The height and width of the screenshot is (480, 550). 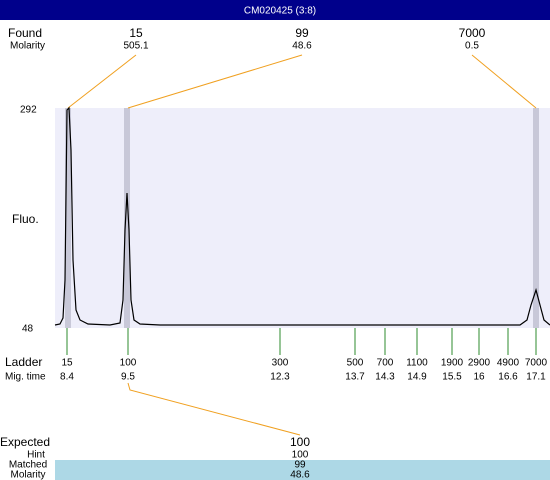 I want to click on ladder-size: 1100, so click(x=417, y=363).